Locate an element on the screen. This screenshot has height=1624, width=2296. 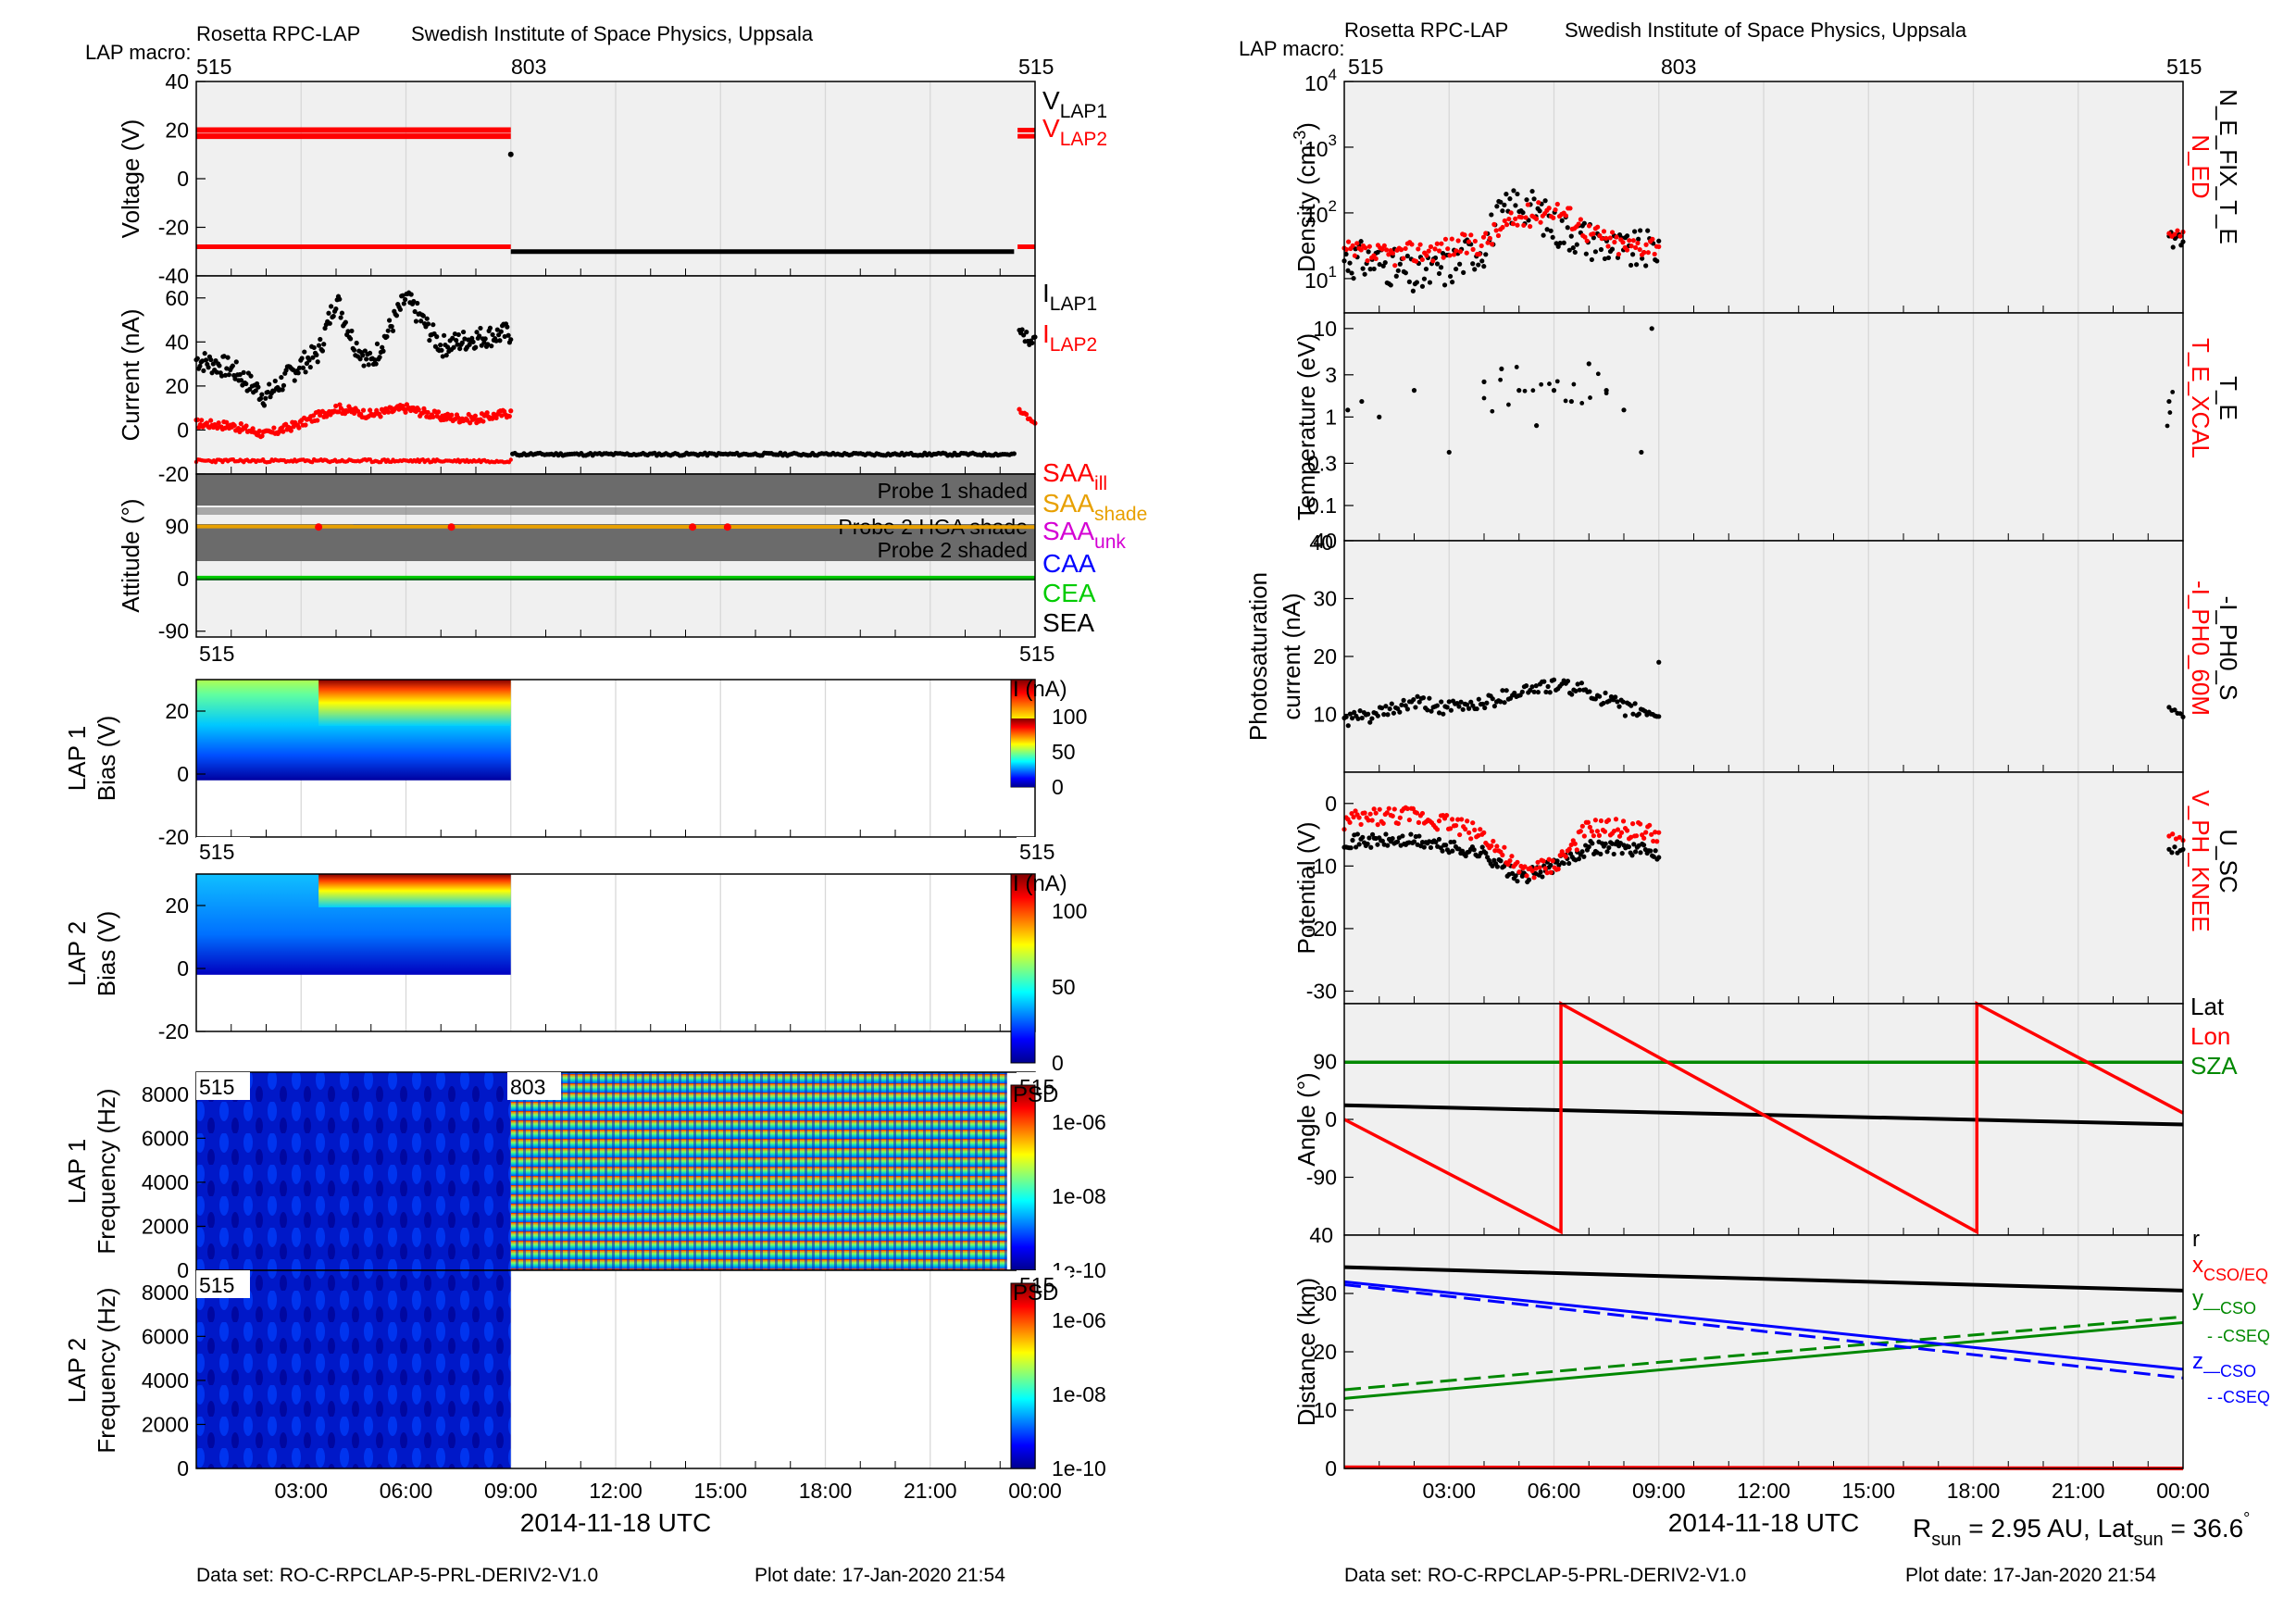
legend-entry: - -CSEQ is located at coordinates (2238, 1397).